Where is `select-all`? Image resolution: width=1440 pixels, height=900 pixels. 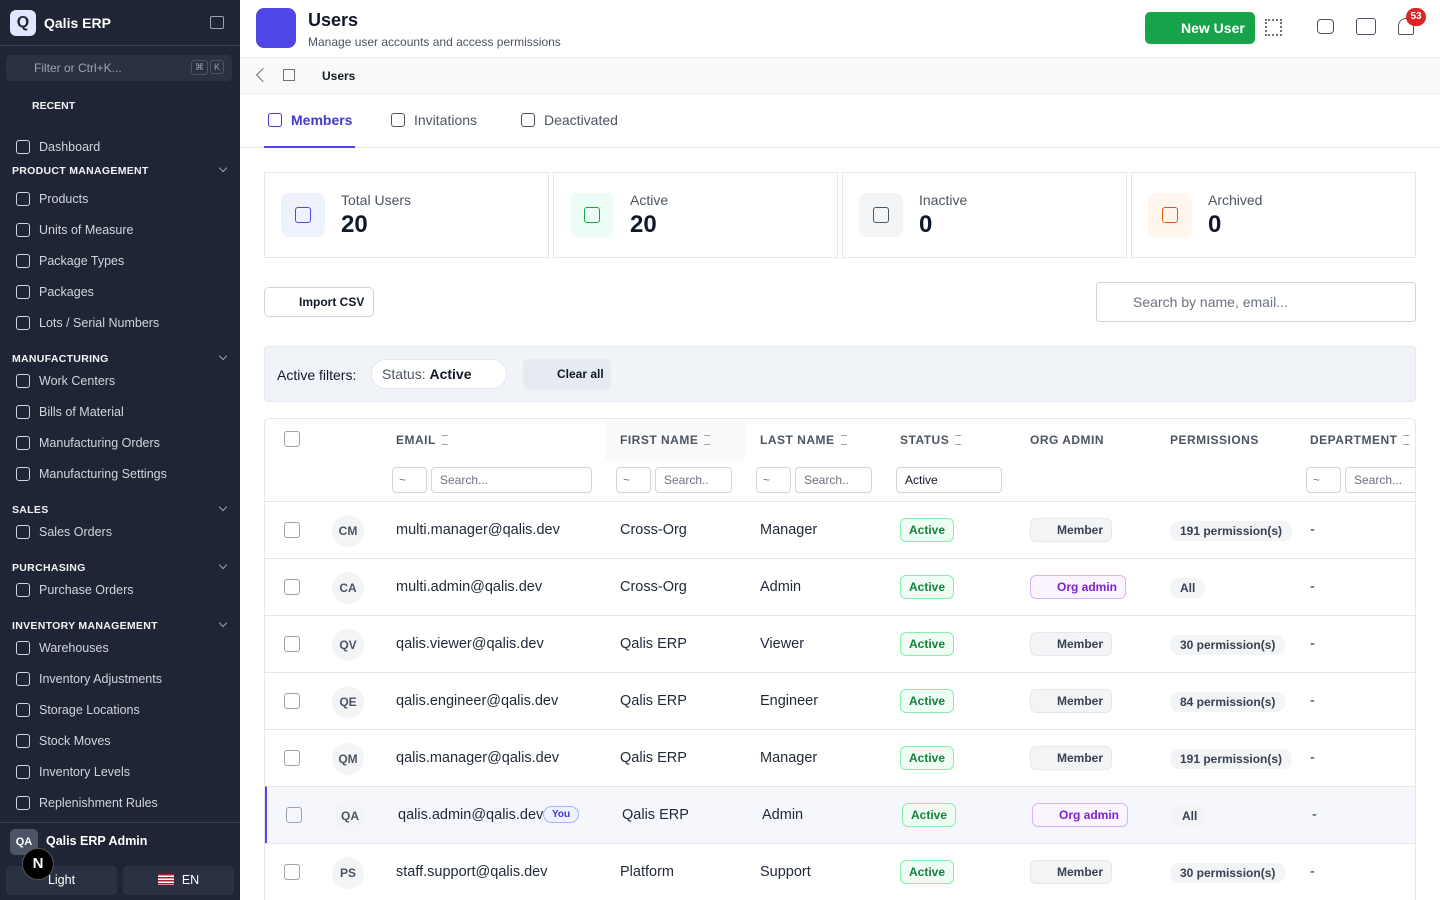 select-all is located at coordinates (292, 439).